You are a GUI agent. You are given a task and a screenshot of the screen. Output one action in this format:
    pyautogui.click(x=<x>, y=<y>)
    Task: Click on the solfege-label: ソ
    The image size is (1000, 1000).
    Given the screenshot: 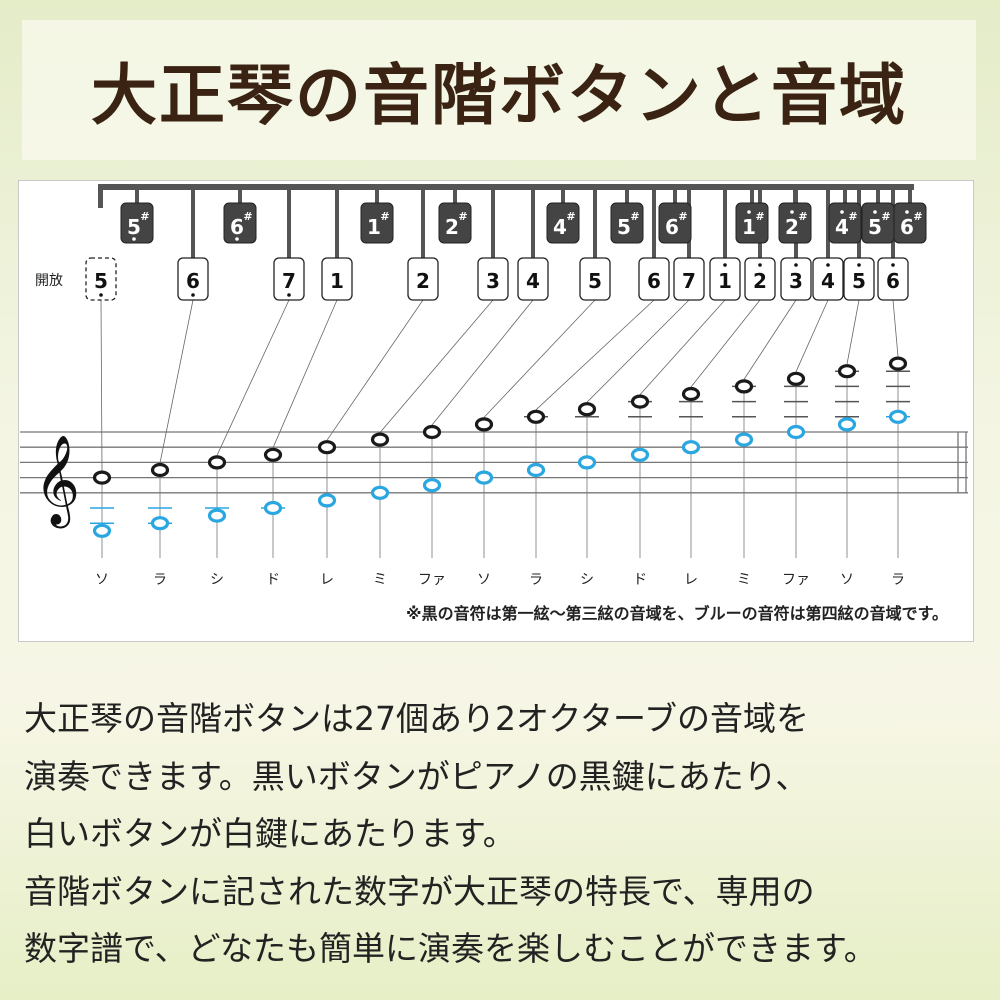 What is the action you would take?
    pyautogui.click(x=484, y=580)
    